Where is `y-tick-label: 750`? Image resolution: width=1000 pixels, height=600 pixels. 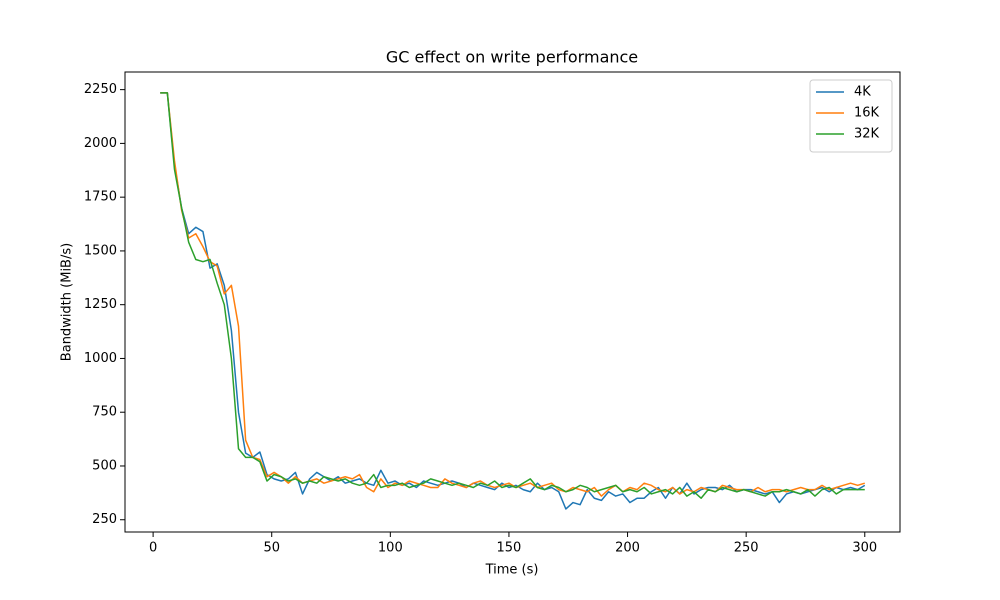
y-tick-label: 750 is located at coordinates (104, 412).